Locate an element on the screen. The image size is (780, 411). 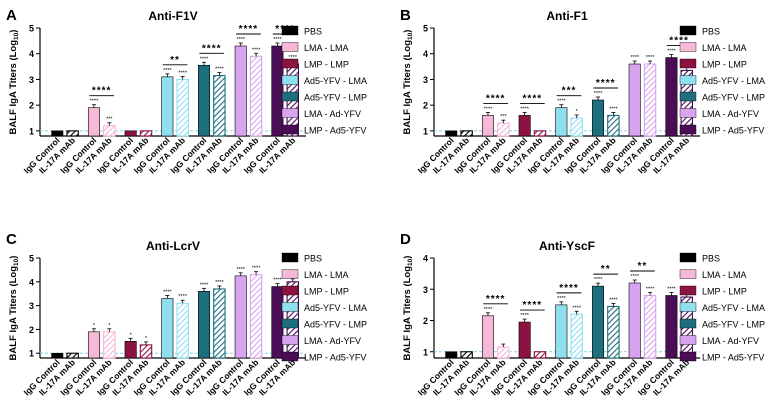
legend-label: LMP - LMP is located at coordinates (724, 292).